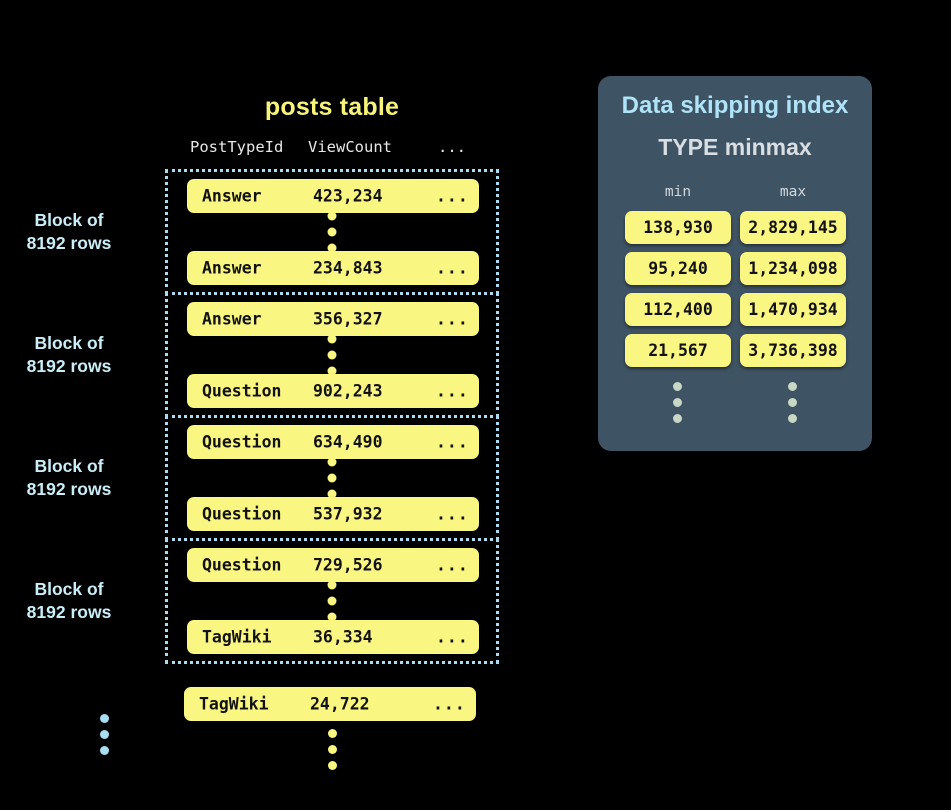 The image size is (951, 810). What do you see at coordinates (678, 350) in the screenshot?
I see `index-min-value: 21,567` at bounding box center [678, 350].